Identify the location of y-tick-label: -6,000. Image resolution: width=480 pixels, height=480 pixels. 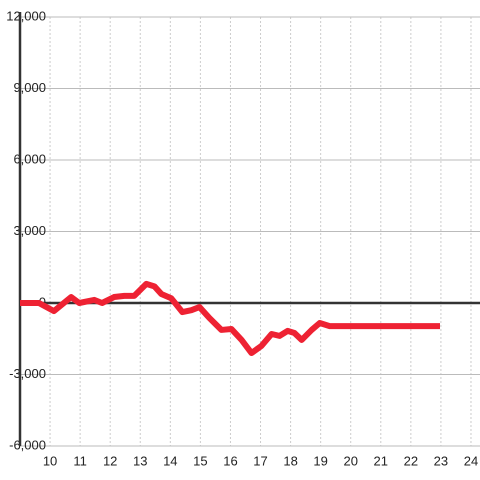
(27, 444).